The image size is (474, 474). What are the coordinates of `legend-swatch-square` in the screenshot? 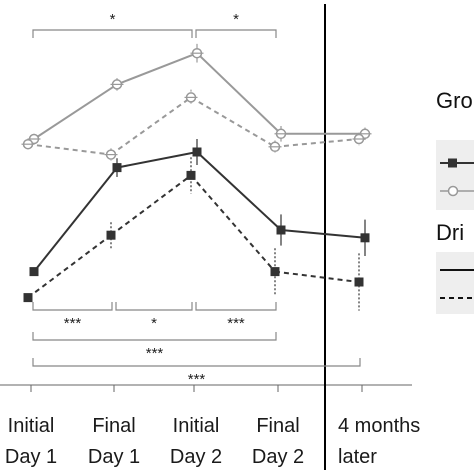 It's located at (452, 163).